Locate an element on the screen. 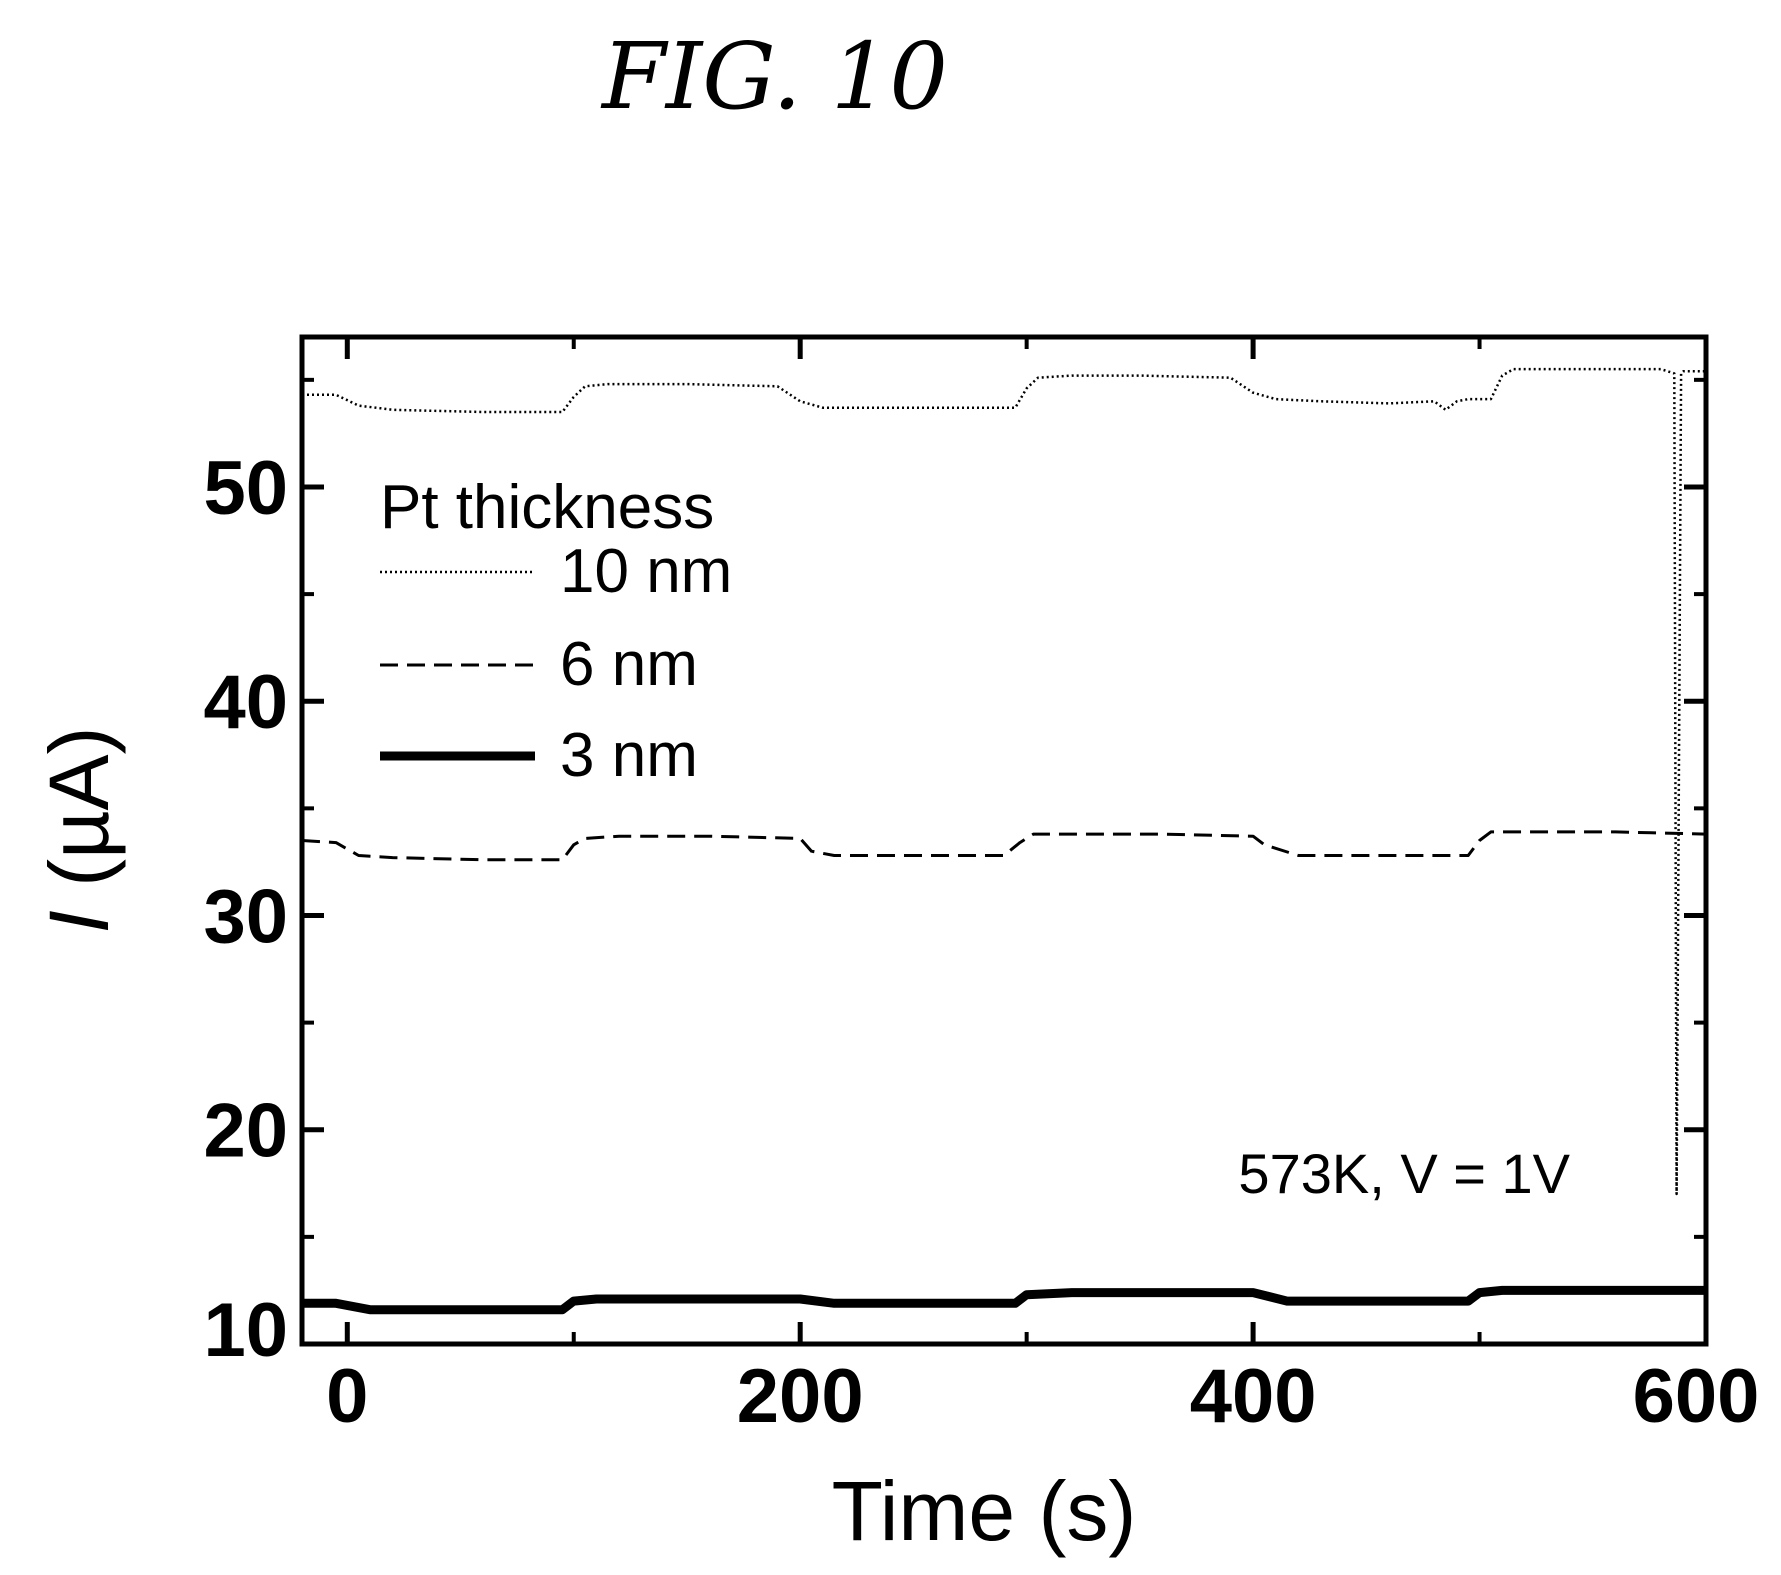 This screenshot has width=1781, height=1575. legend-label: 6 nm is located at coordinates (629, 664).